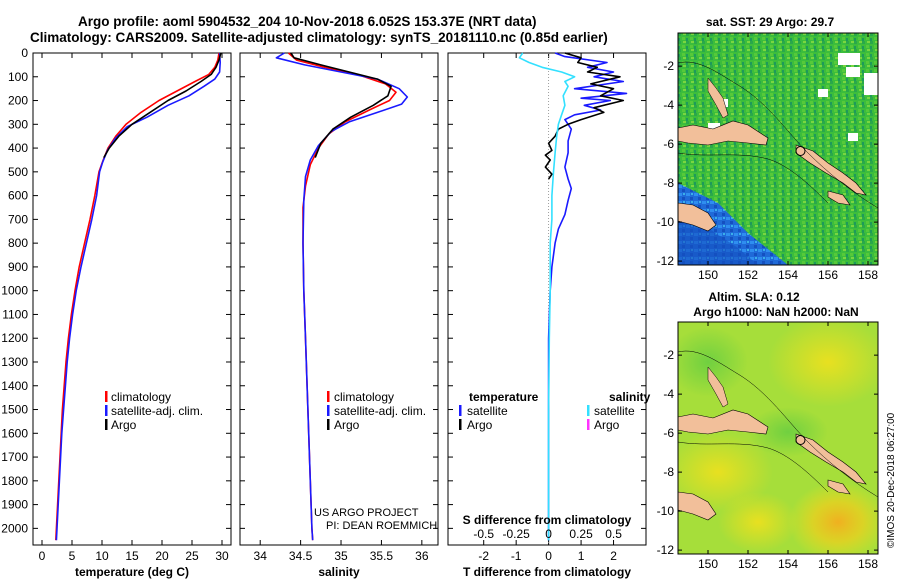  What do you see at coordinates (102, 556) in the screenshot?
I see `x-tick-label: 10` at bounding box center [102, 556].